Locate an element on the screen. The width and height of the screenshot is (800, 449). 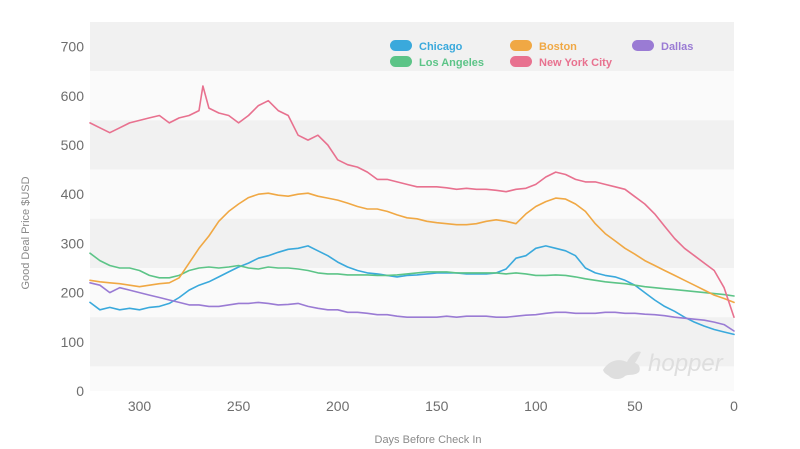
hopper-watermark: hopper is located at coordinates (663, 364).